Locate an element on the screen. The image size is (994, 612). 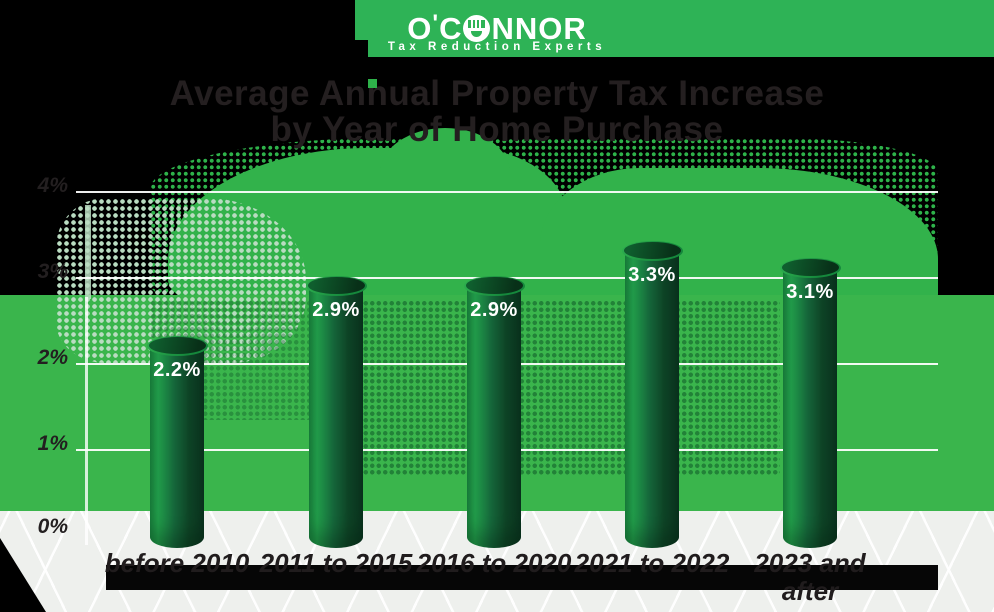
bar-value-label: 3.3% is located at coordinates (652, 275).